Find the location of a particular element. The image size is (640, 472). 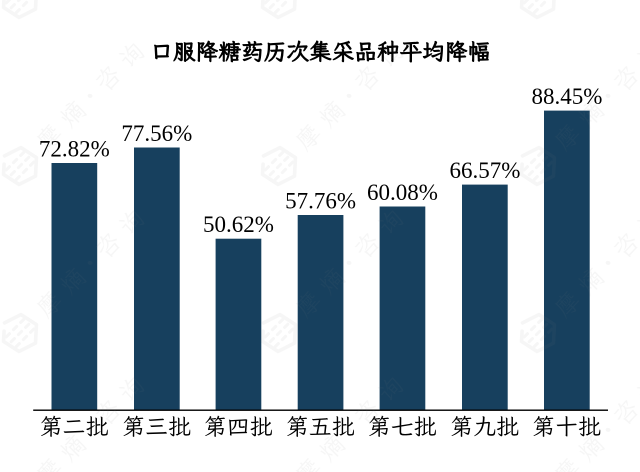

svg-text: 66.57% is located at coordinates (484, 170).